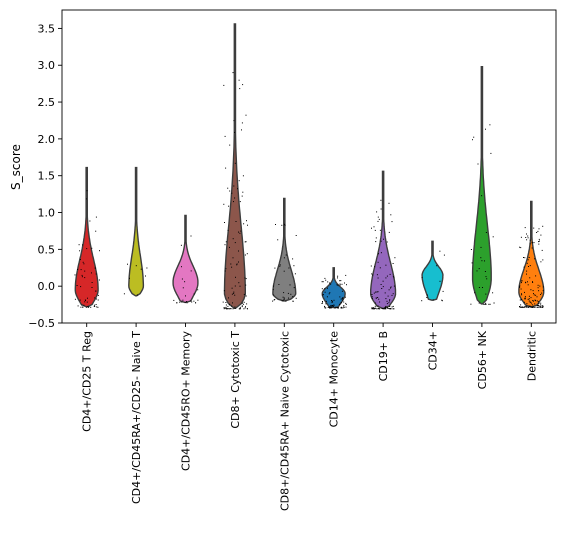 The height and width of the screenshot is (547, 563). What do you see at coordinates (47, 176) in the screenshot?
I see `y-tick-label: 1.5` at bounding box center [47, 176].